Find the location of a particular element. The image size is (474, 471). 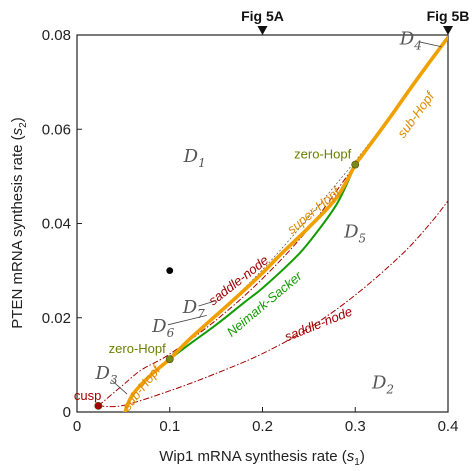

x-tick-label: 0.1 is located at coordinates (169, 426).